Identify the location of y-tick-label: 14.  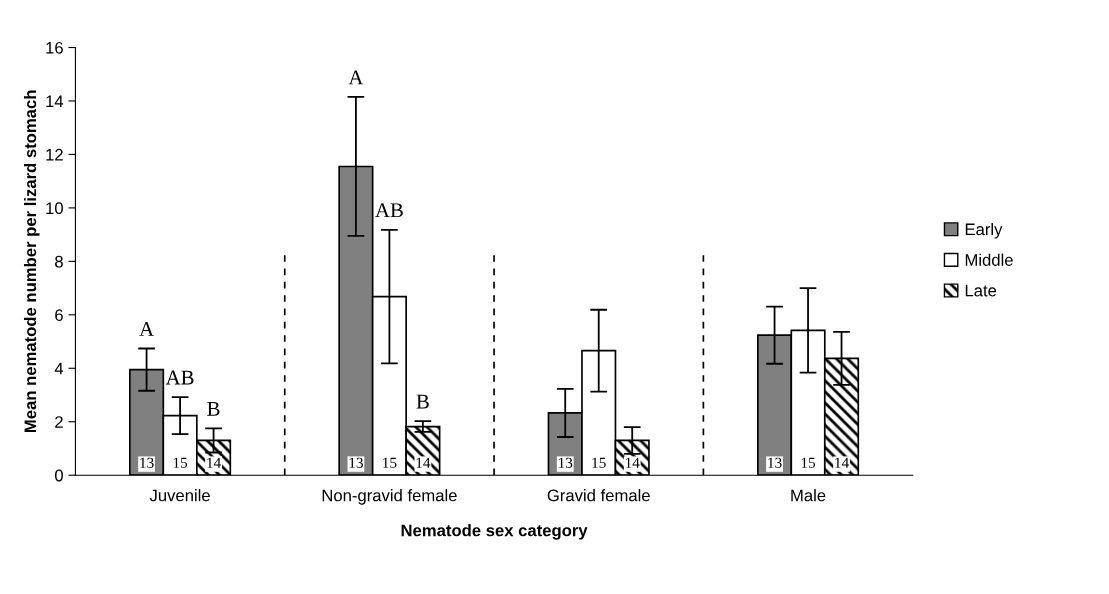
(55, 101).